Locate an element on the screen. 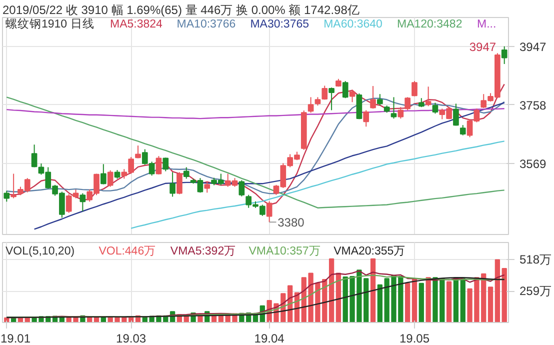 The width and height of the screenshot is (554, 345). chart-title: VOL(5,10,20) is located at coordinates (40, 252).